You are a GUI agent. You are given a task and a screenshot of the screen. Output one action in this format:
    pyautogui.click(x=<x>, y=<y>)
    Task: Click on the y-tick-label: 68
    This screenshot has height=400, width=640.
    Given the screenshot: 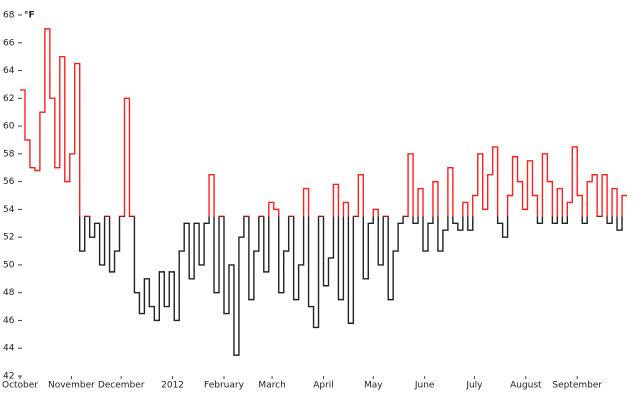 What is the action you would take?
    pyautogui.click(x=9, y=16)
    